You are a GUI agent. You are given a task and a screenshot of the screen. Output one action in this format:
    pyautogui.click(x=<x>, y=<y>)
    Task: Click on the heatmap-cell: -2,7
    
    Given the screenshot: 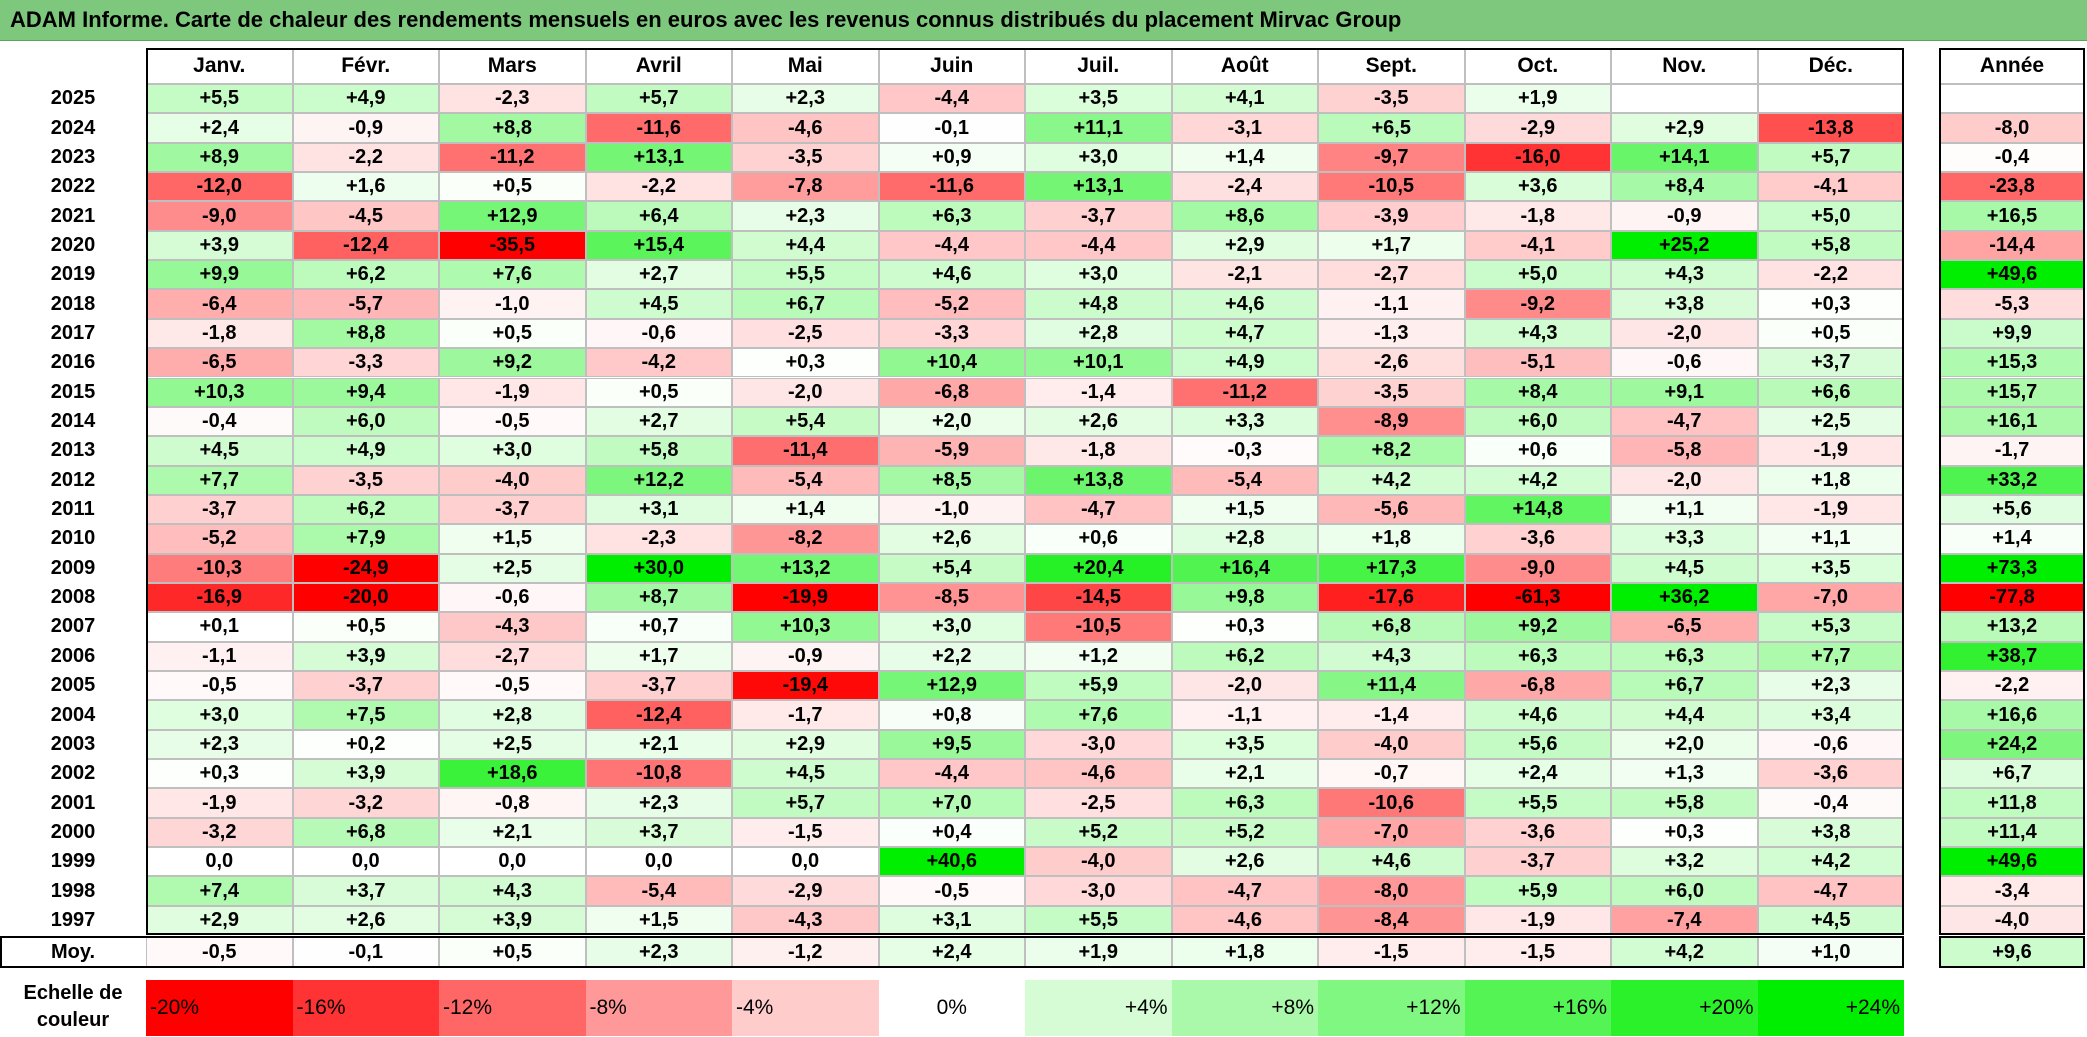 What is the action you would take?
    pyautogui.click(x=1391, y=275)
    